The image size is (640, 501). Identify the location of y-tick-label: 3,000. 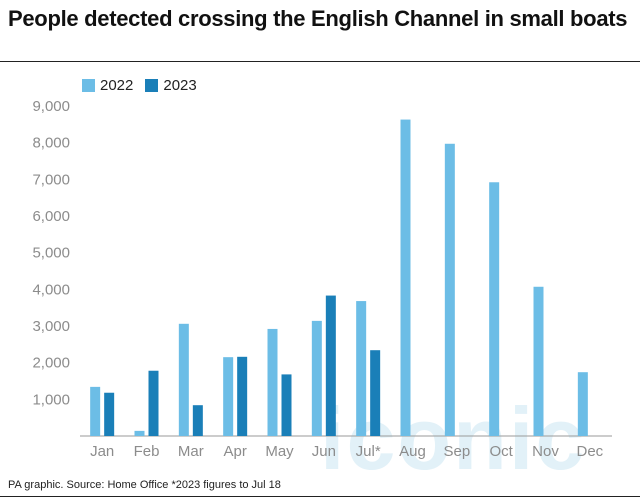
(51, 326).